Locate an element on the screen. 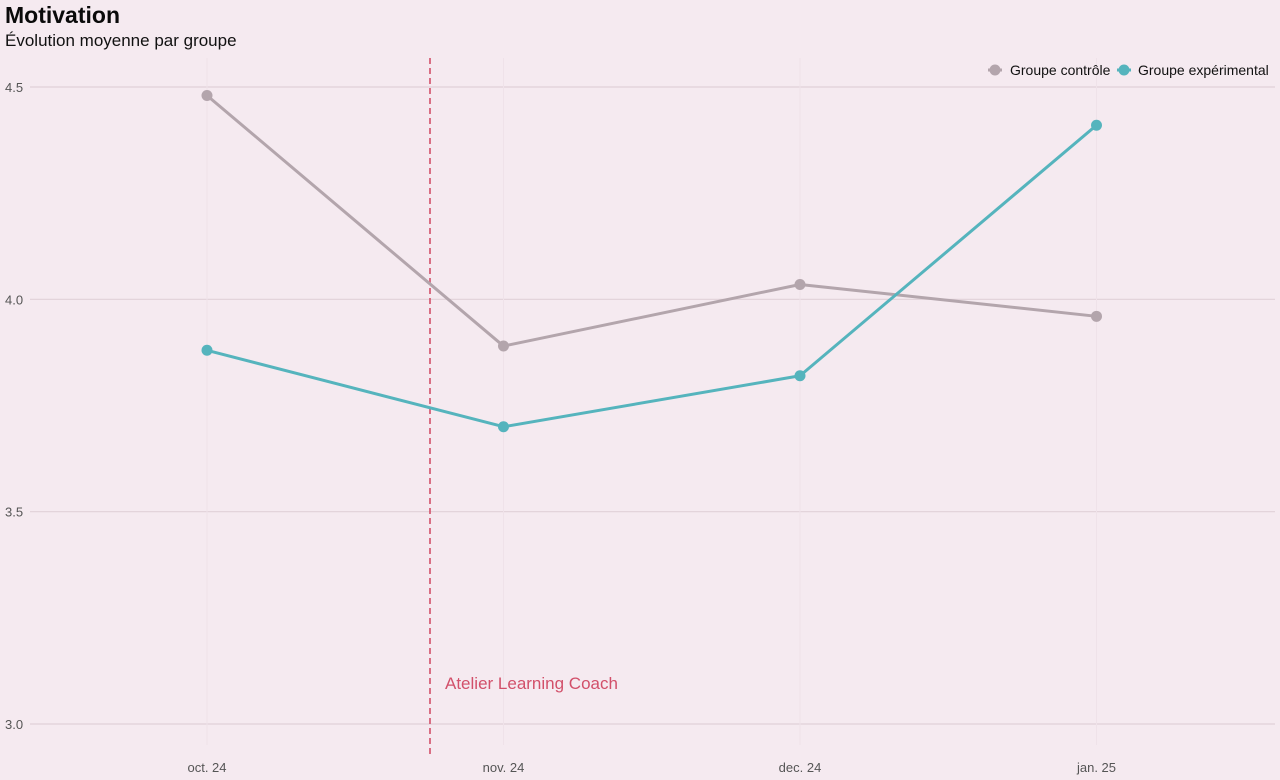  chart-subtitle: Évolution moyenne par groupe is located at coordinates (121, 40).